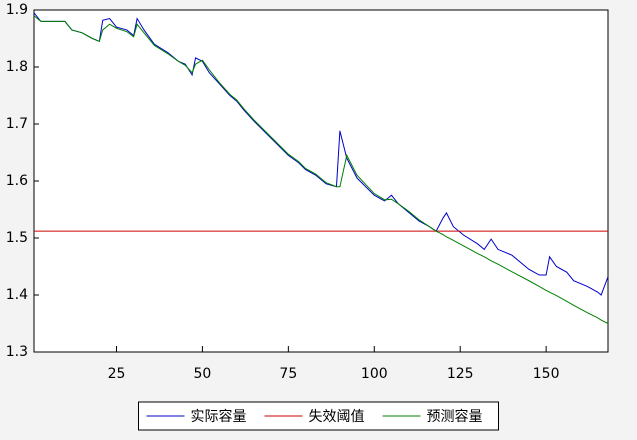 This screenshot has width=637, height=440. I want to click on legend-label: 实际容量, so click(219, 416).